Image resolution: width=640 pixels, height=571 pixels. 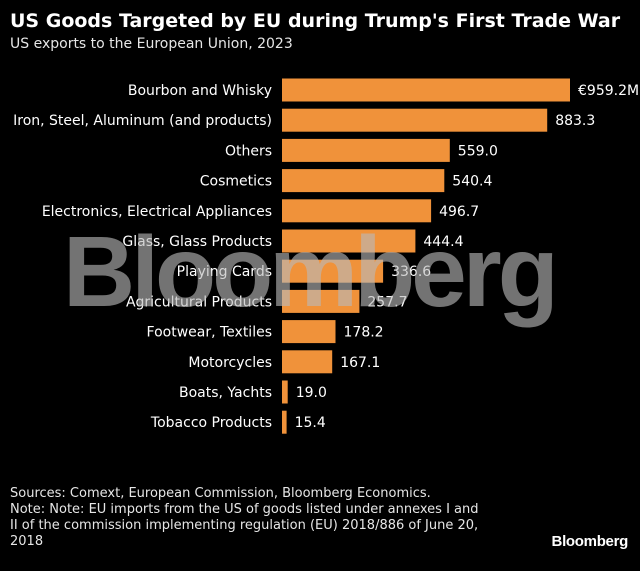 I want to click on value-label: 496.7, so click(x=459, y=212).